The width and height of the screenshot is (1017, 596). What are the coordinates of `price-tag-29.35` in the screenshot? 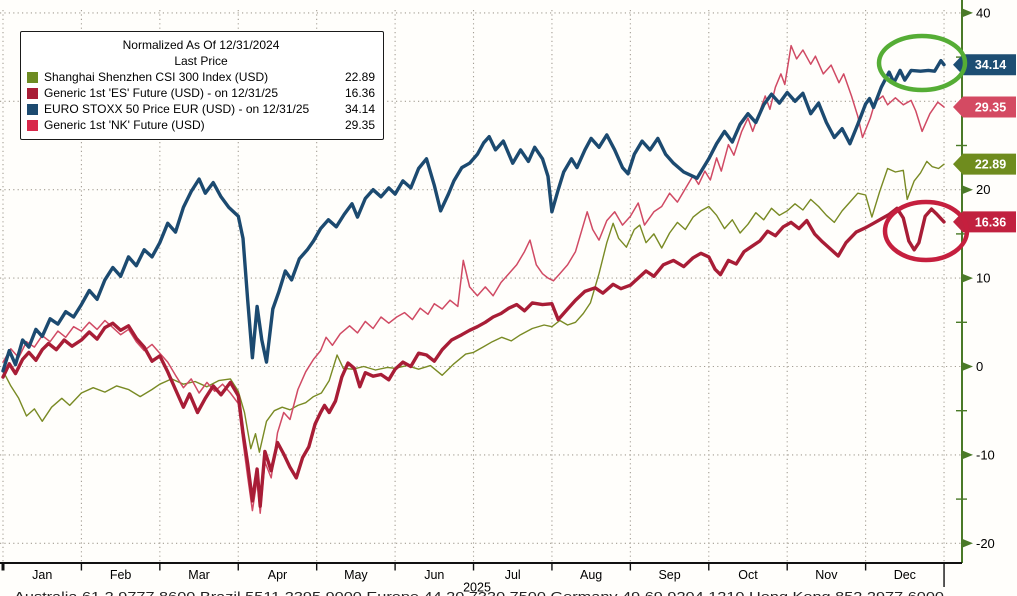 It's located at (984, 107).